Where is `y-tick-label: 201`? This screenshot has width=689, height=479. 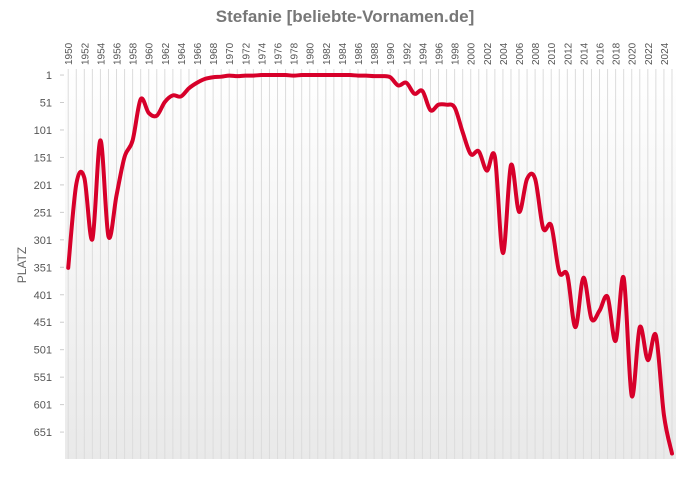 y-tick-label: 201 is located at coordinates (43, 186).